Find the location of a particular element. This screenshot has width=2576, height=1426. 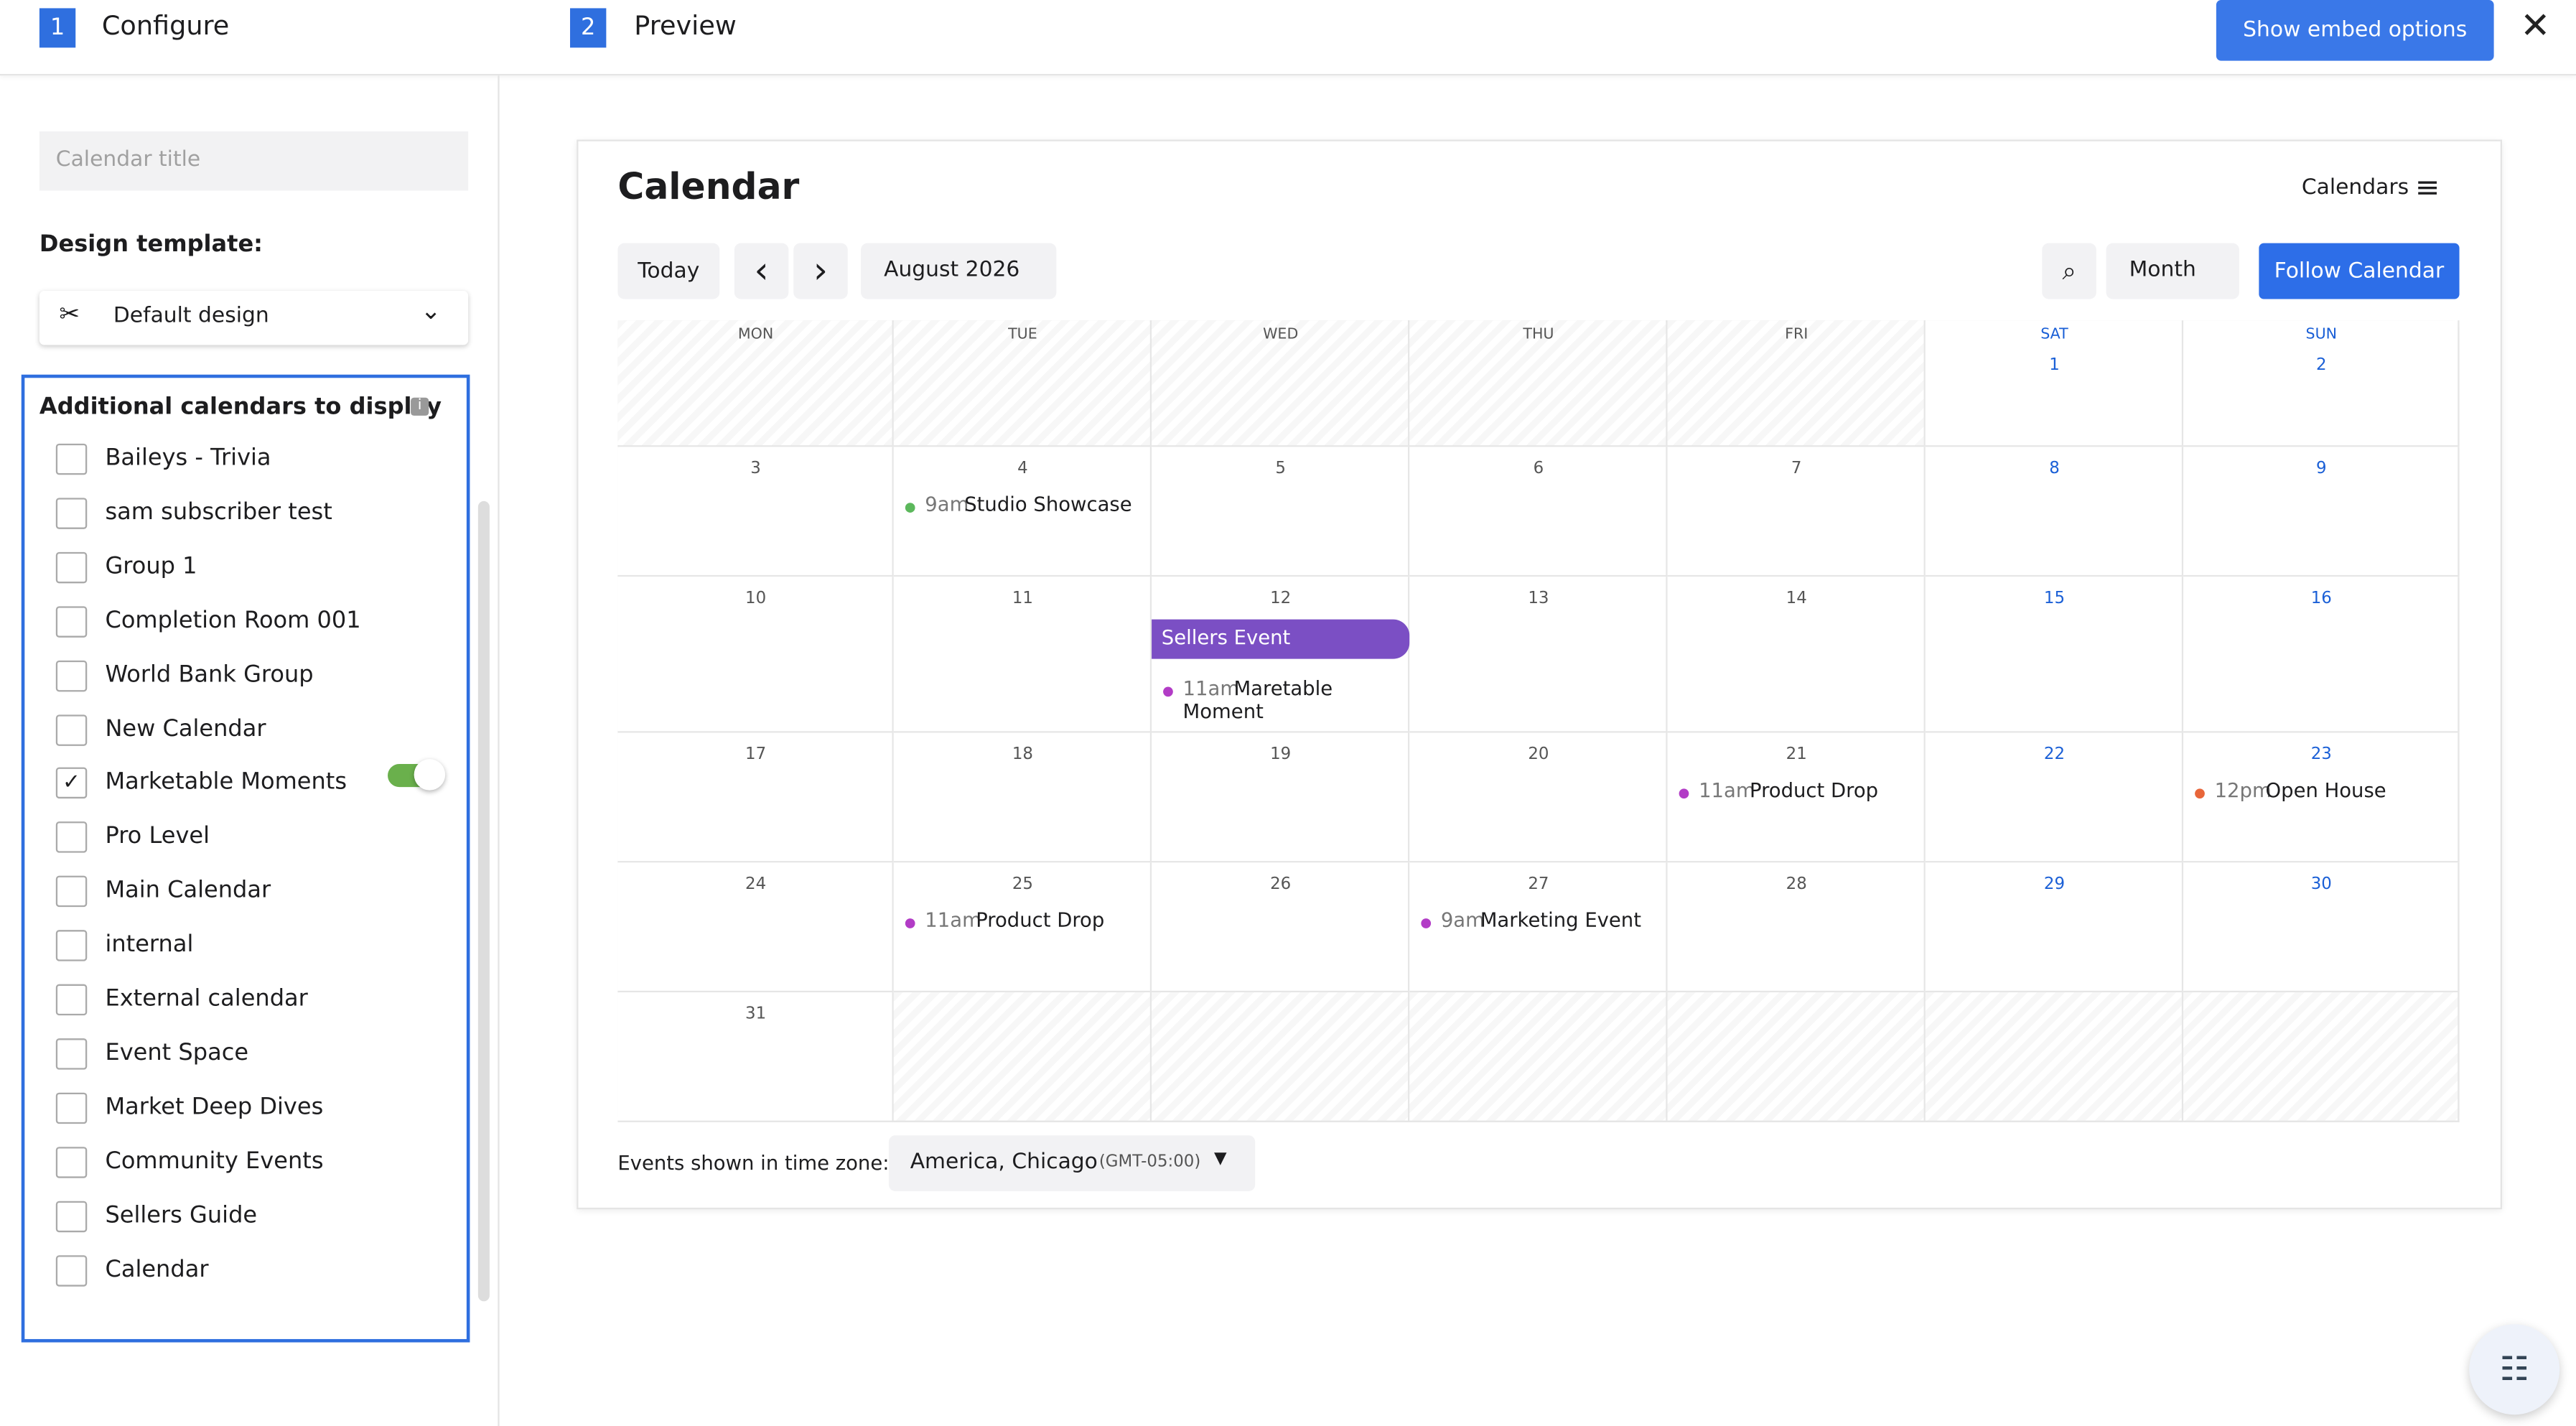

weekday-label: TUE is located at coordinates (1022, 335).